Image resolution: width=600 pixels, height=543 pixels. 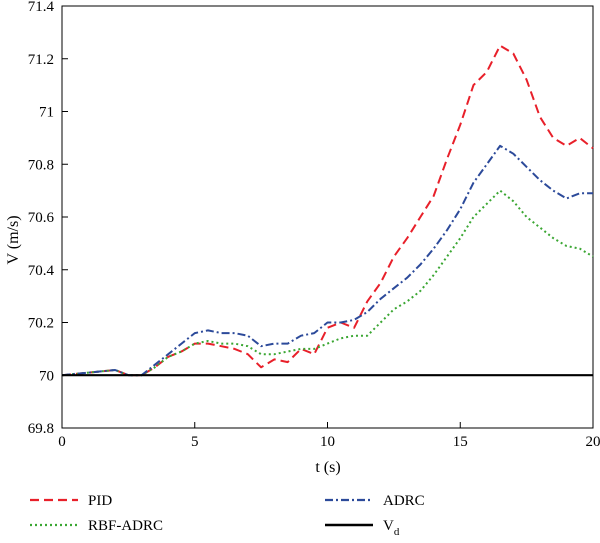 What do you see at coordinates (41, 324) in the screenshot?
I see `y-tick-label: 70.2` at bounding box center [41, 324].